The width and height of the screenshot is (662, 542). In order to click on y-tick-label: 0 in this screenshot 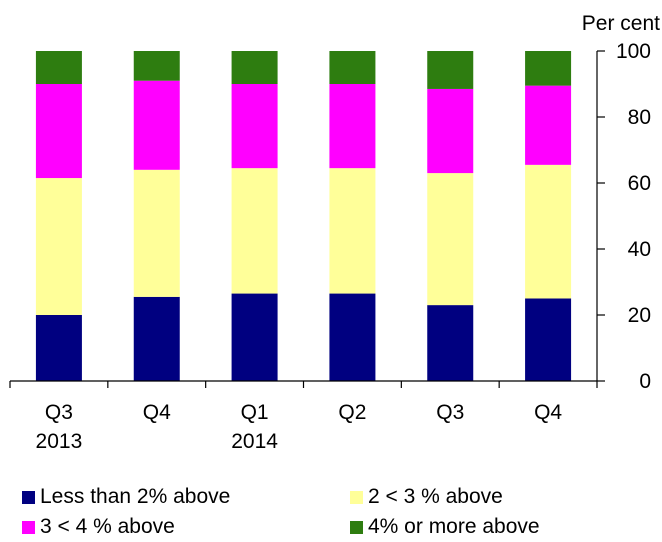, I will do `click(645, 381)`.